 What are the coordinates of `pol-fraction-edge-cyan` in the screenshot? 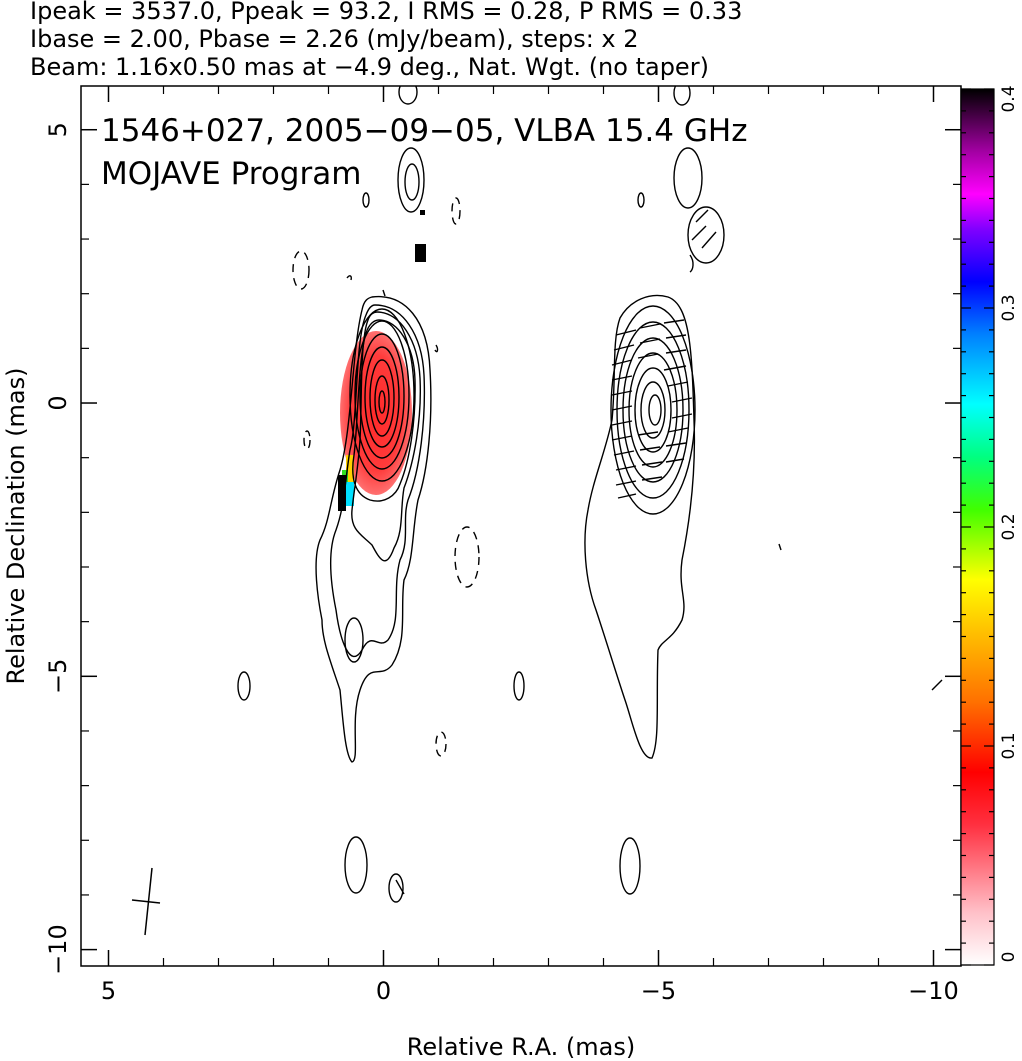 It's located at (350, 494).